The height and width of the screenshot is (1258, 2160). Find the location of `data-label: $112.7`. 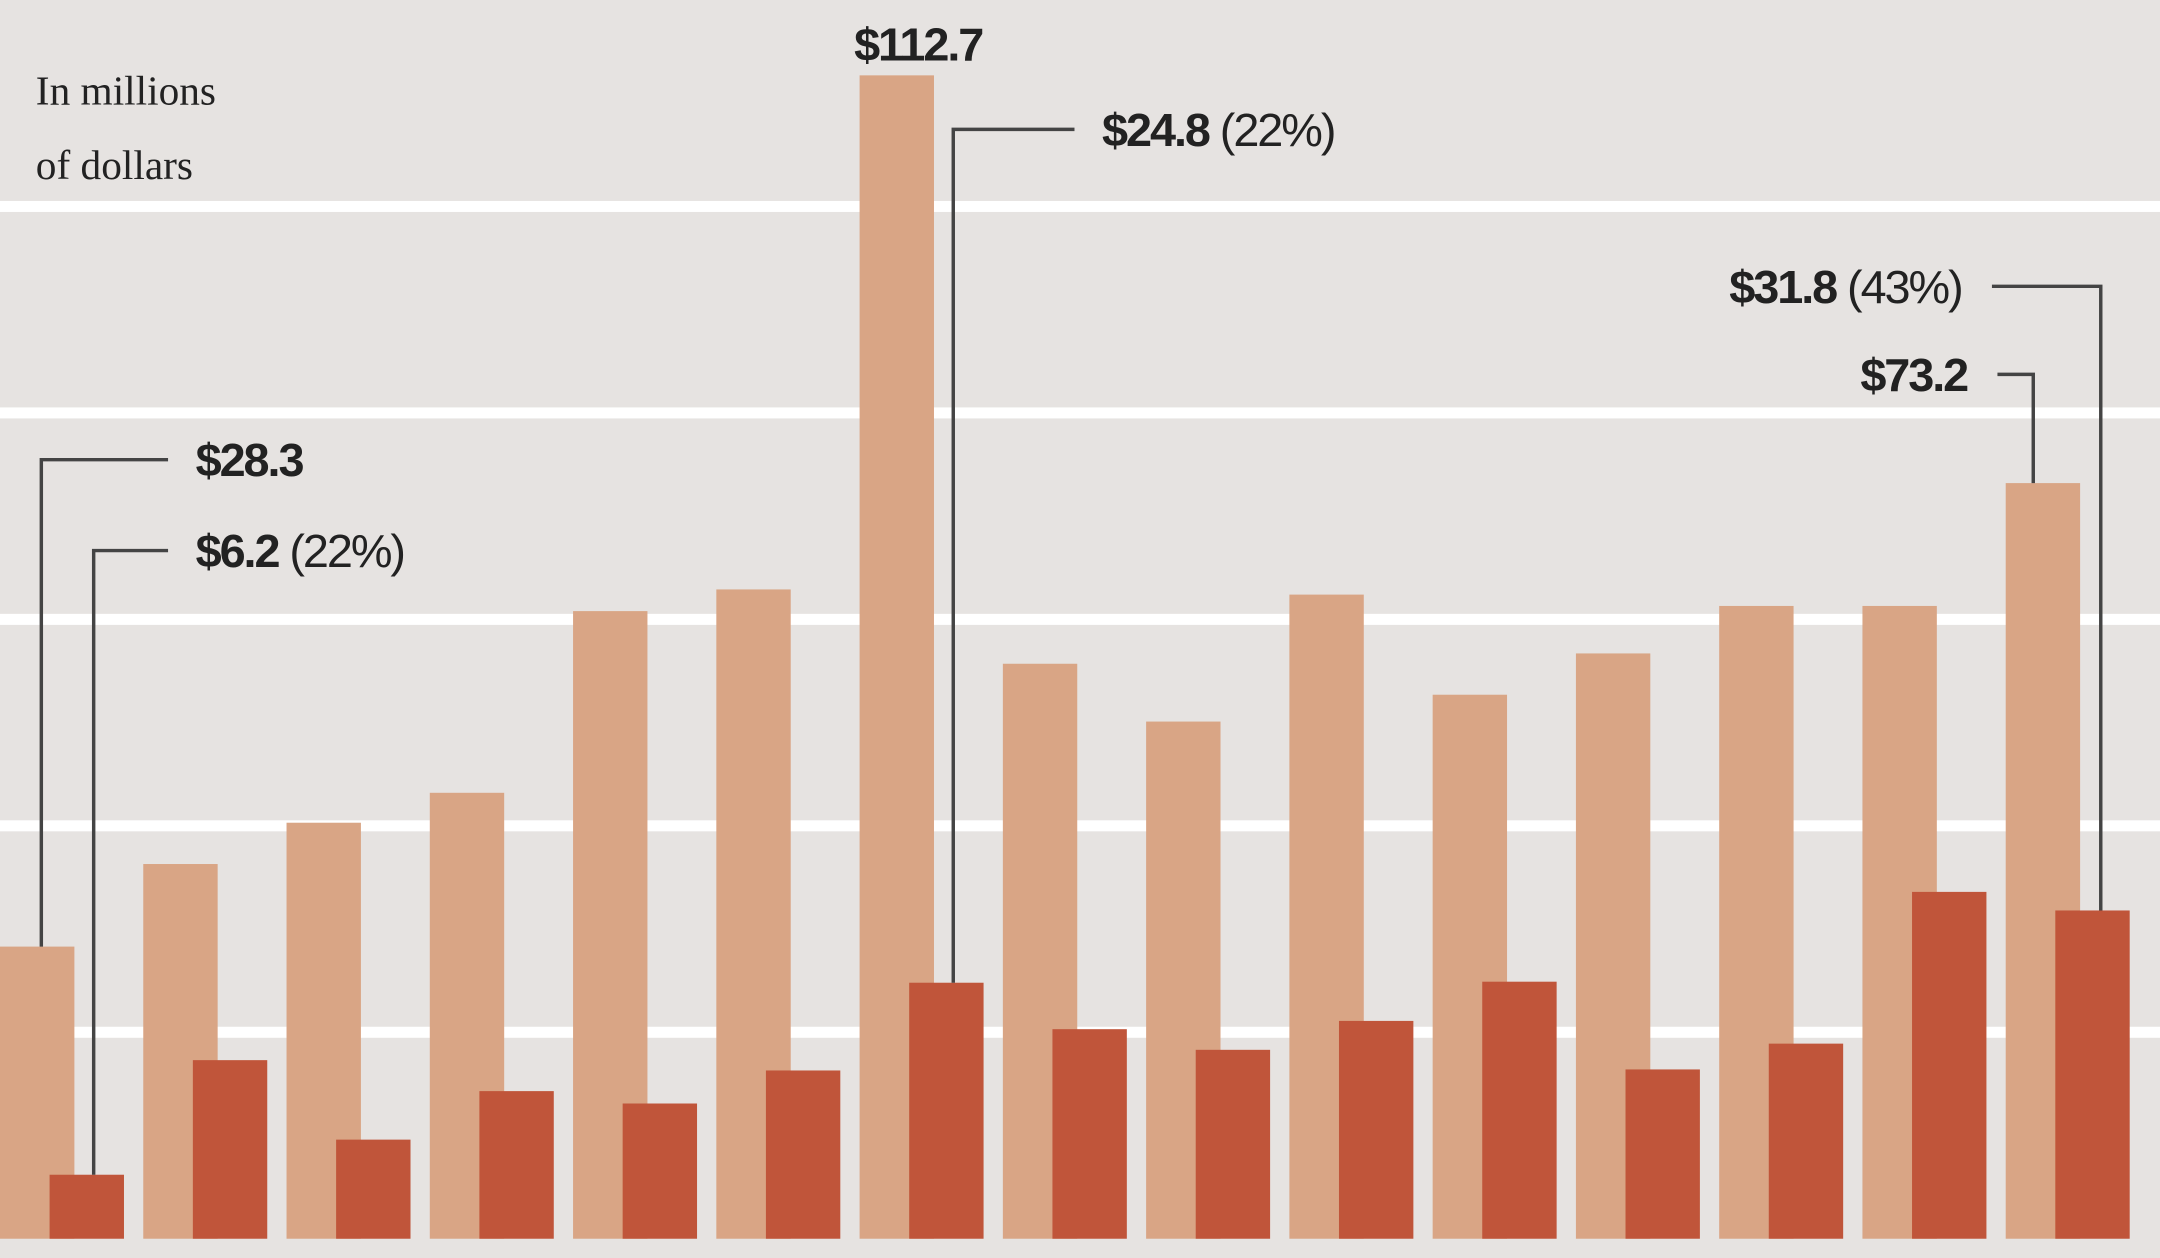

data-label: $112.7 is located at coordinates (918, 45).